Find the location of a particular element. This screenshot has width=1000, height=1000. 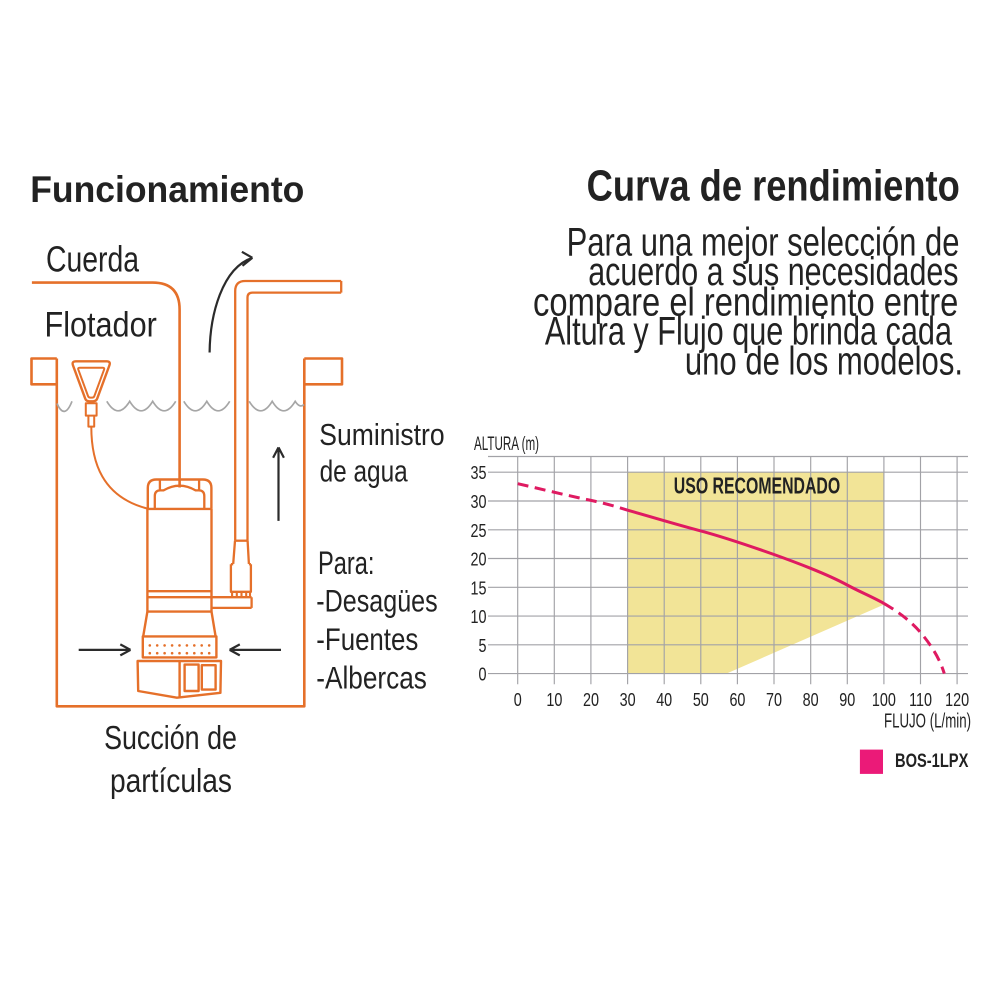

svg-text: Para una mejor selección de is located at coordinates (763, 242).